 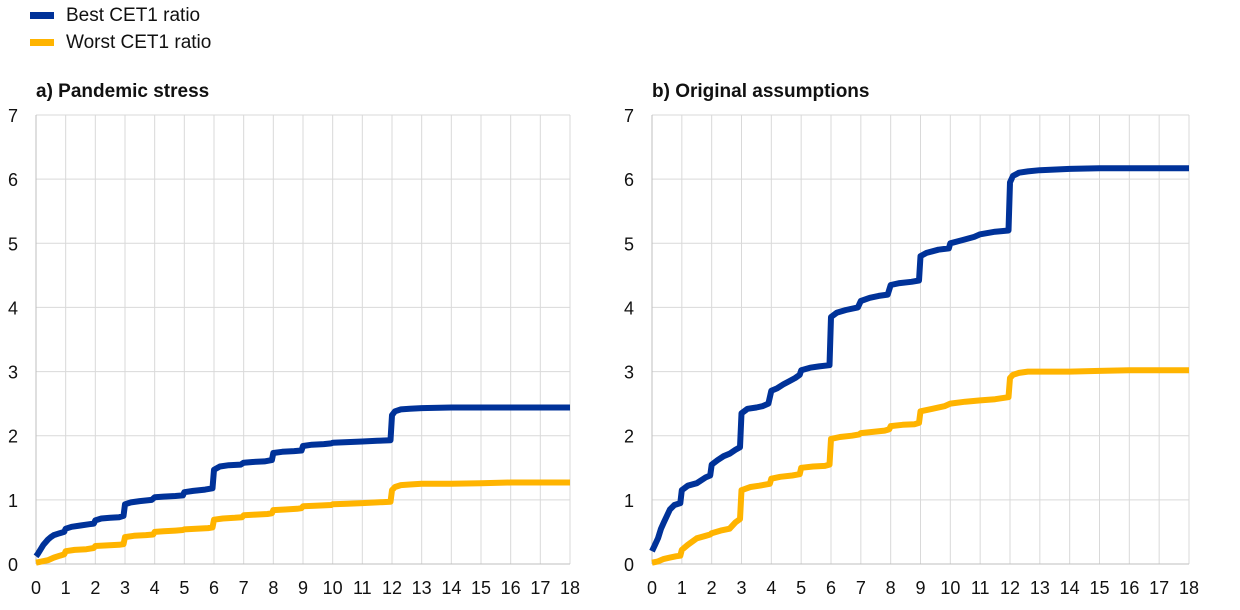 What do you see at coordinates (42, 15) in the screenshot?
I see `legend-swatch-best` at bounding box center [42, 15].